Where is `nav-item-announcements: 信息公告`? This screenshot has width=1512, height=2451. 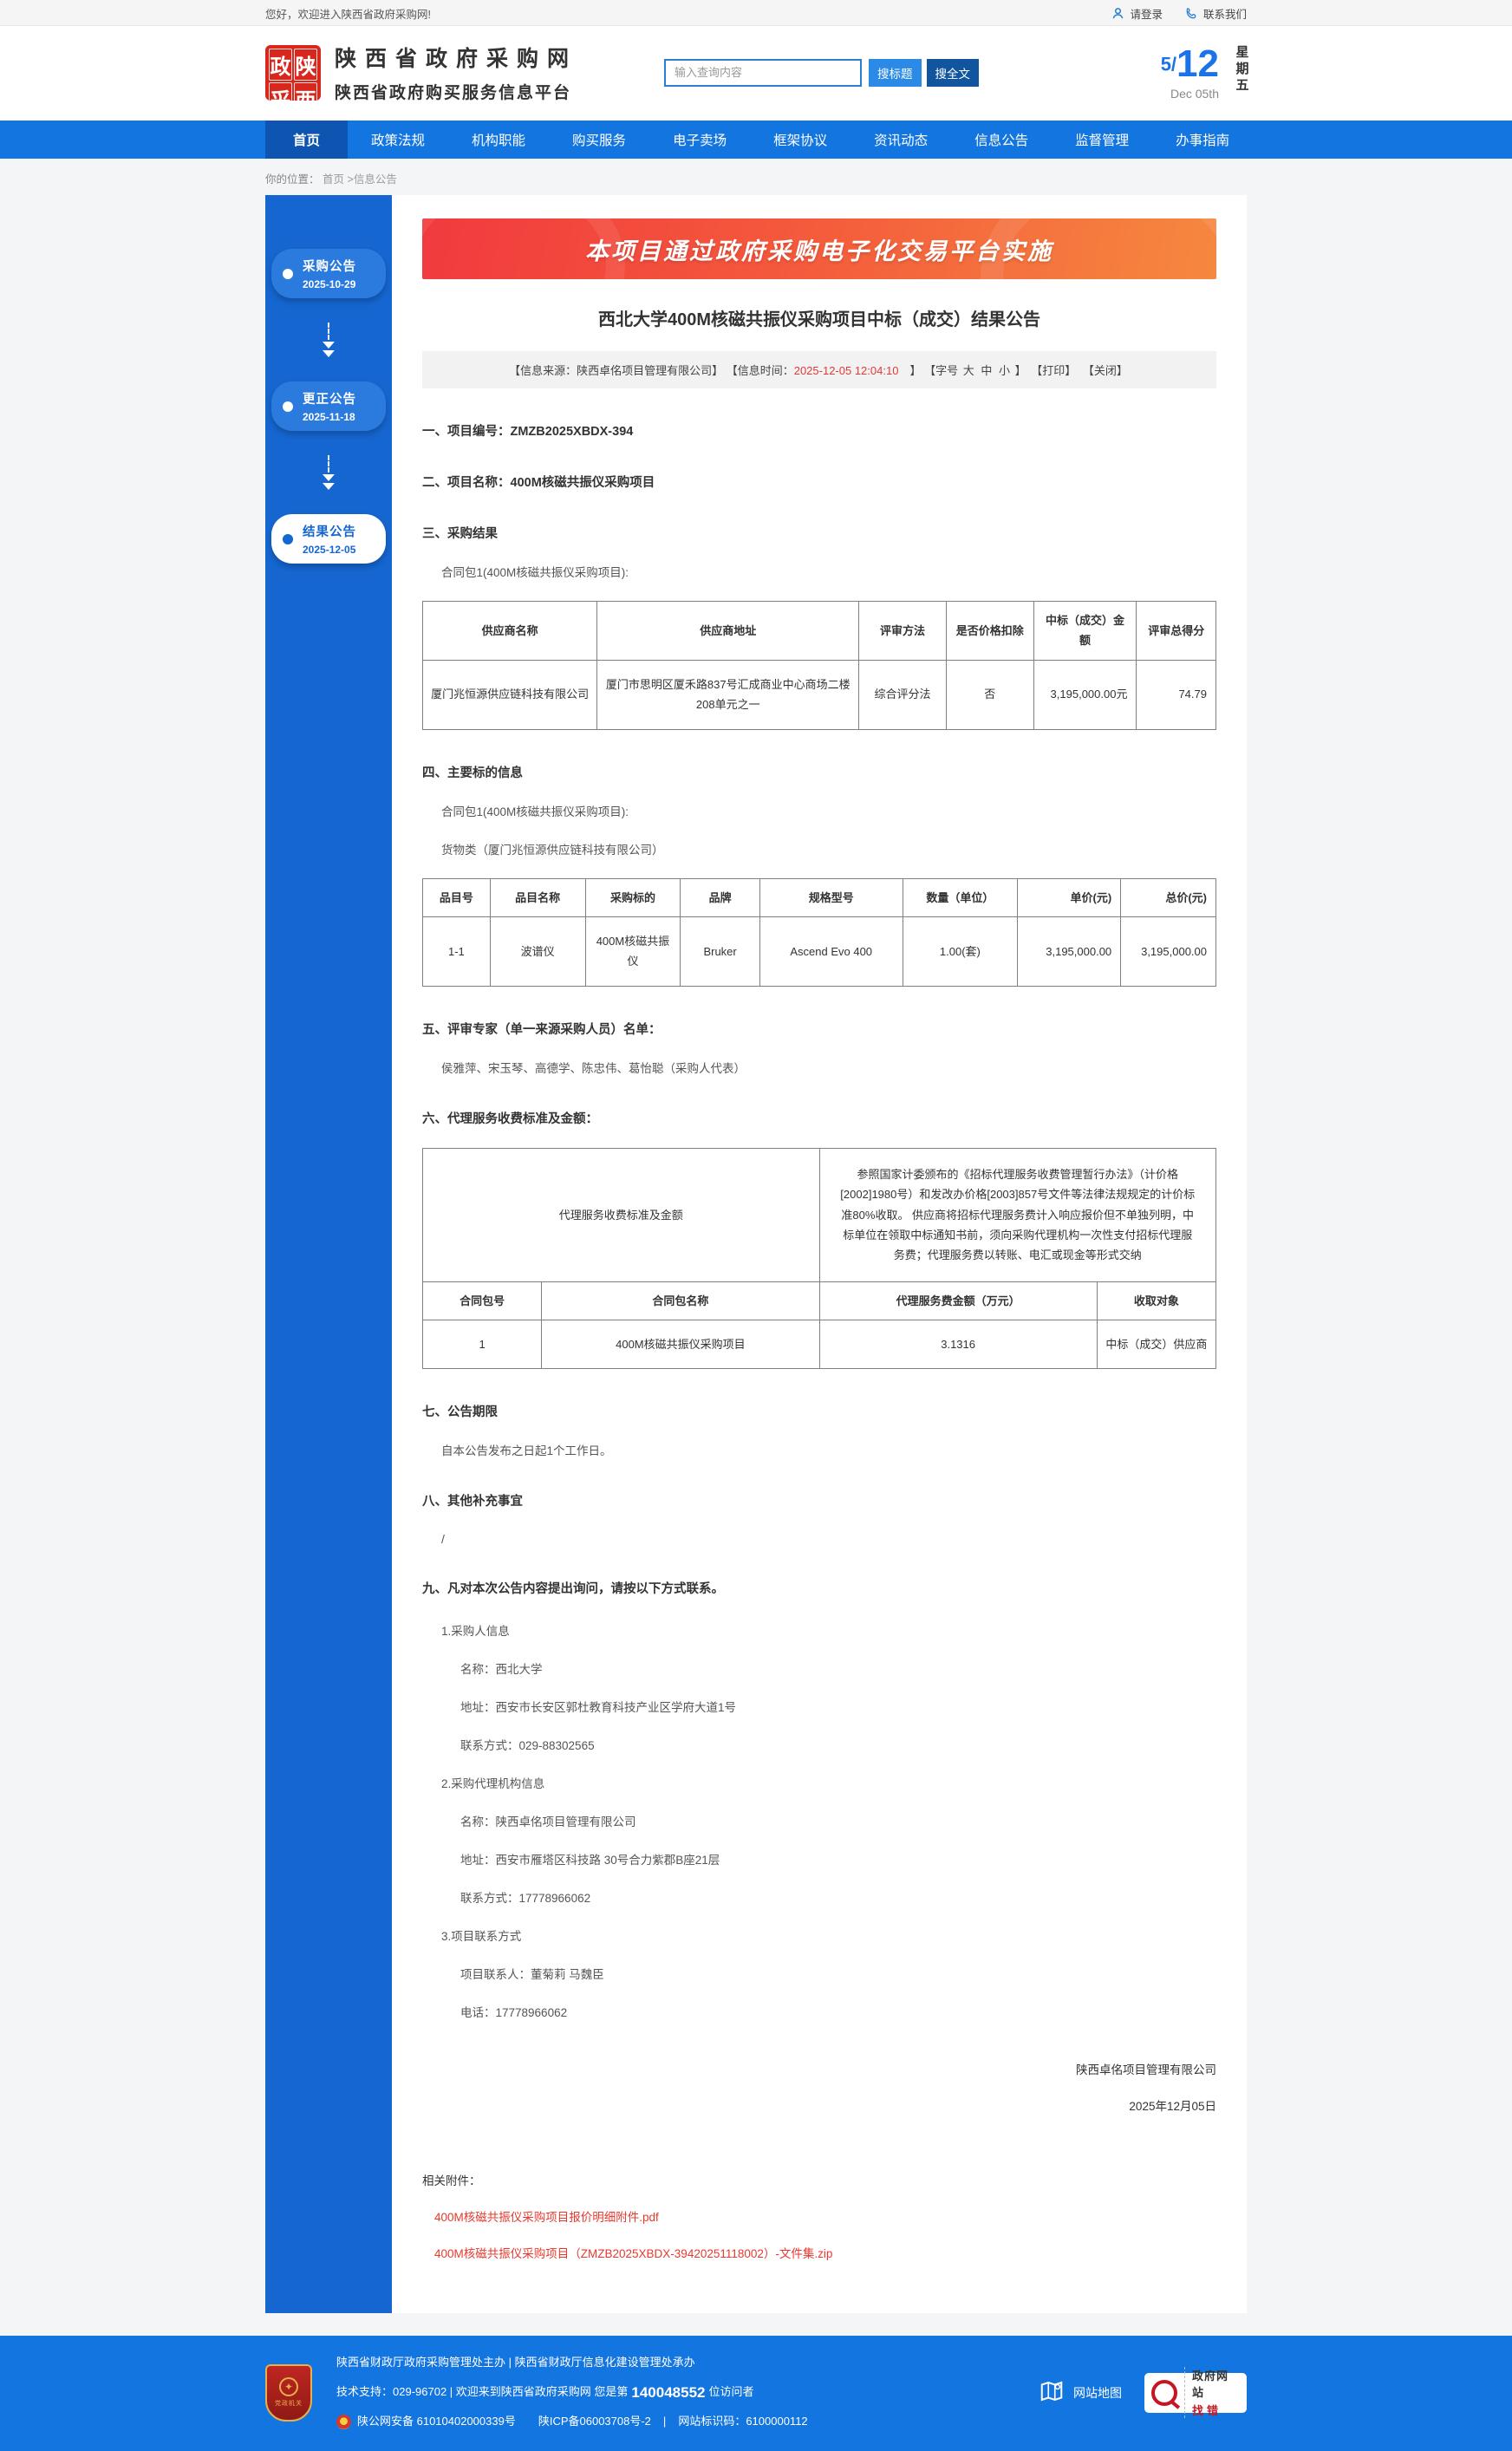 nav-item-announcements: 信息公告 is located at coordinates (1001, 141).